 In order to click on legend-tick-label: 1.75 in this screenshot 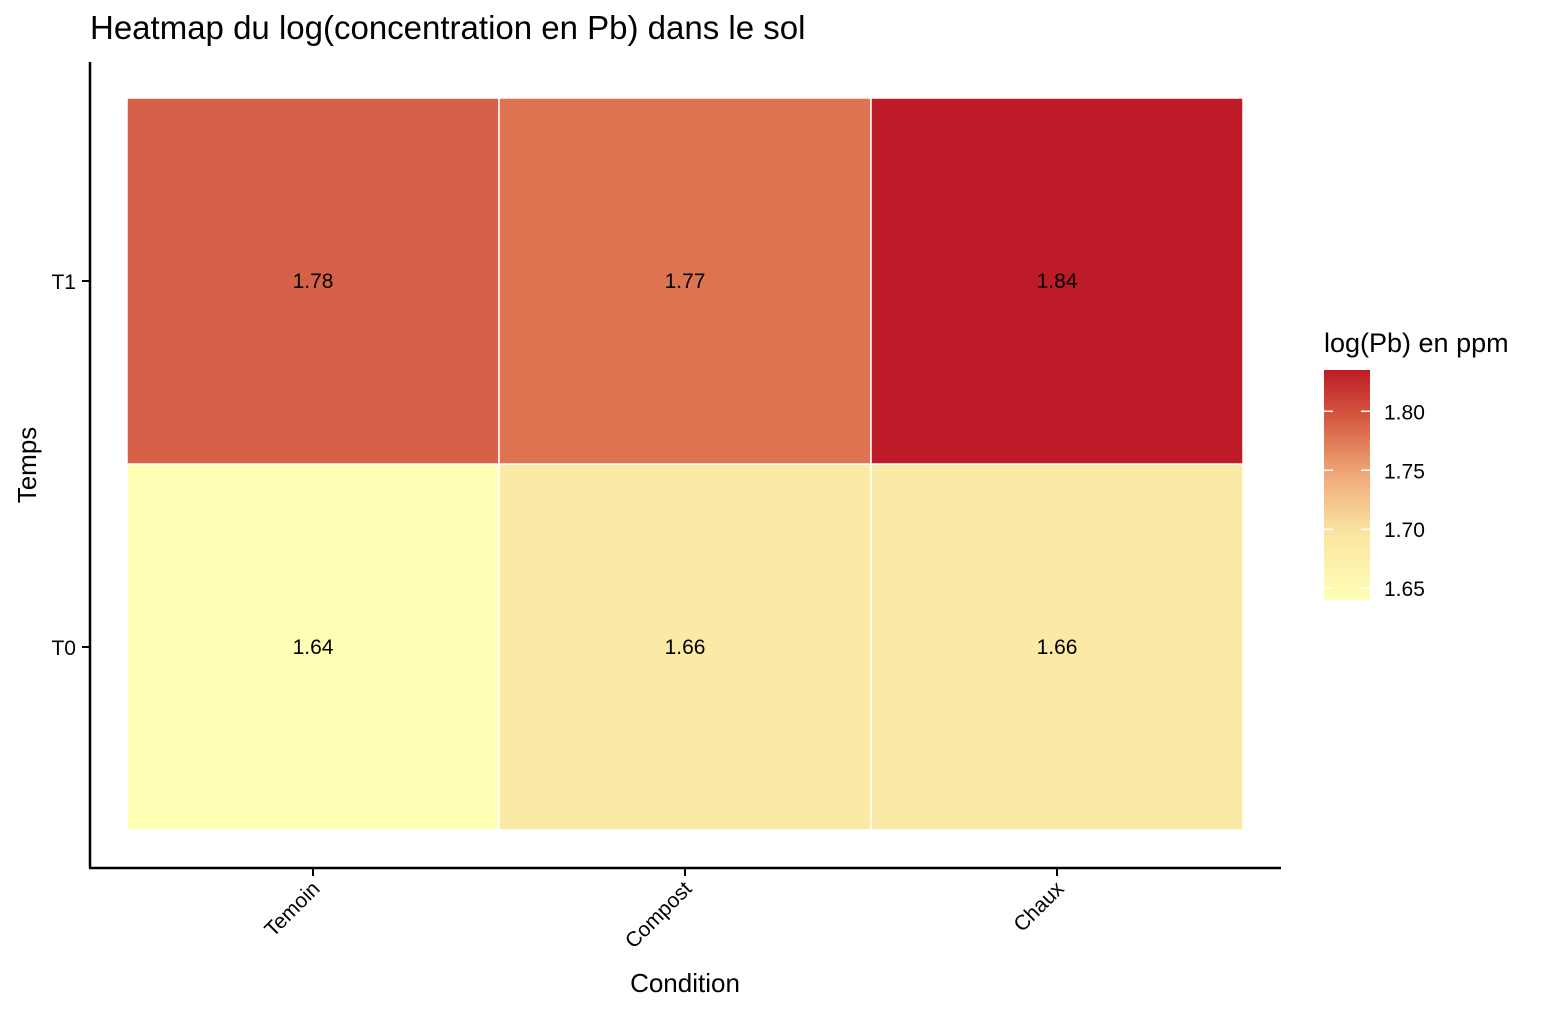, I will do `click(1404, 471)`.